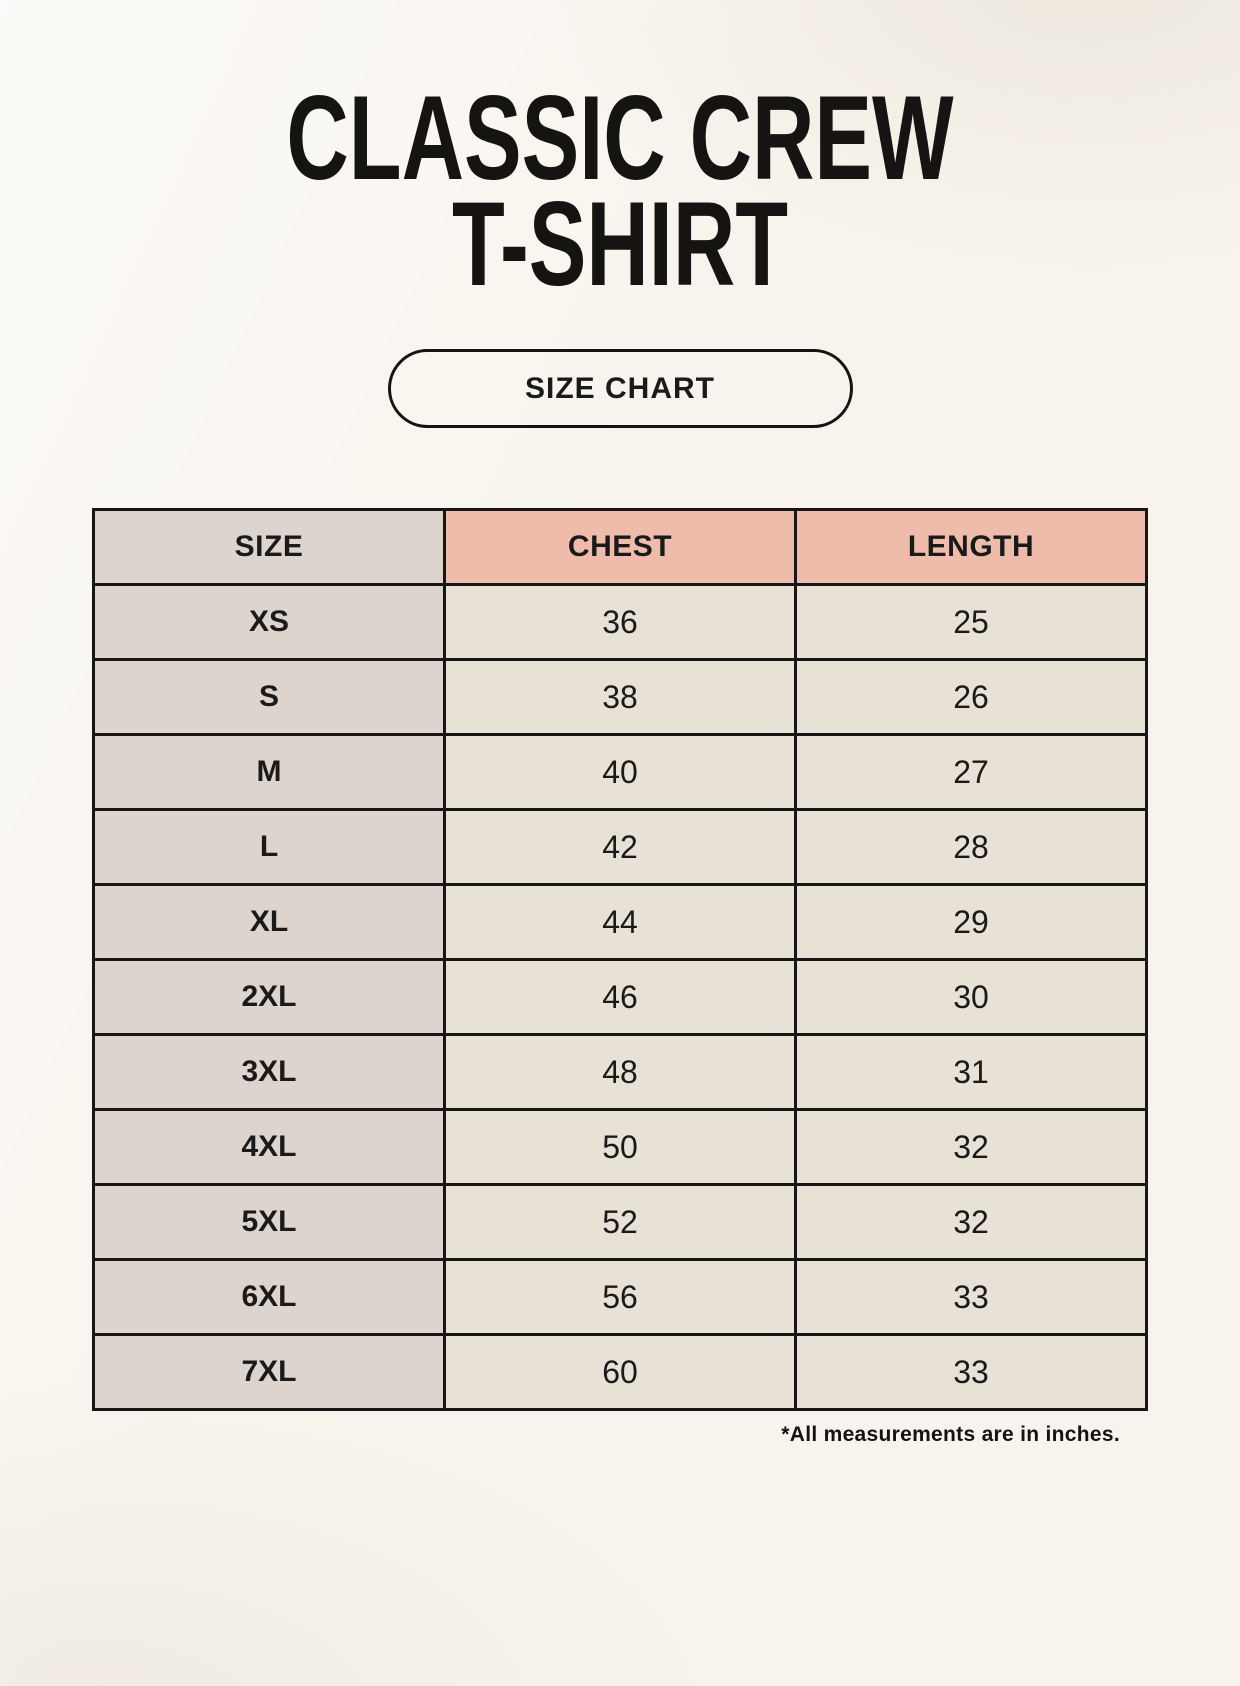  I want to click on column-header-length: LENGTH, so click(971, 547).